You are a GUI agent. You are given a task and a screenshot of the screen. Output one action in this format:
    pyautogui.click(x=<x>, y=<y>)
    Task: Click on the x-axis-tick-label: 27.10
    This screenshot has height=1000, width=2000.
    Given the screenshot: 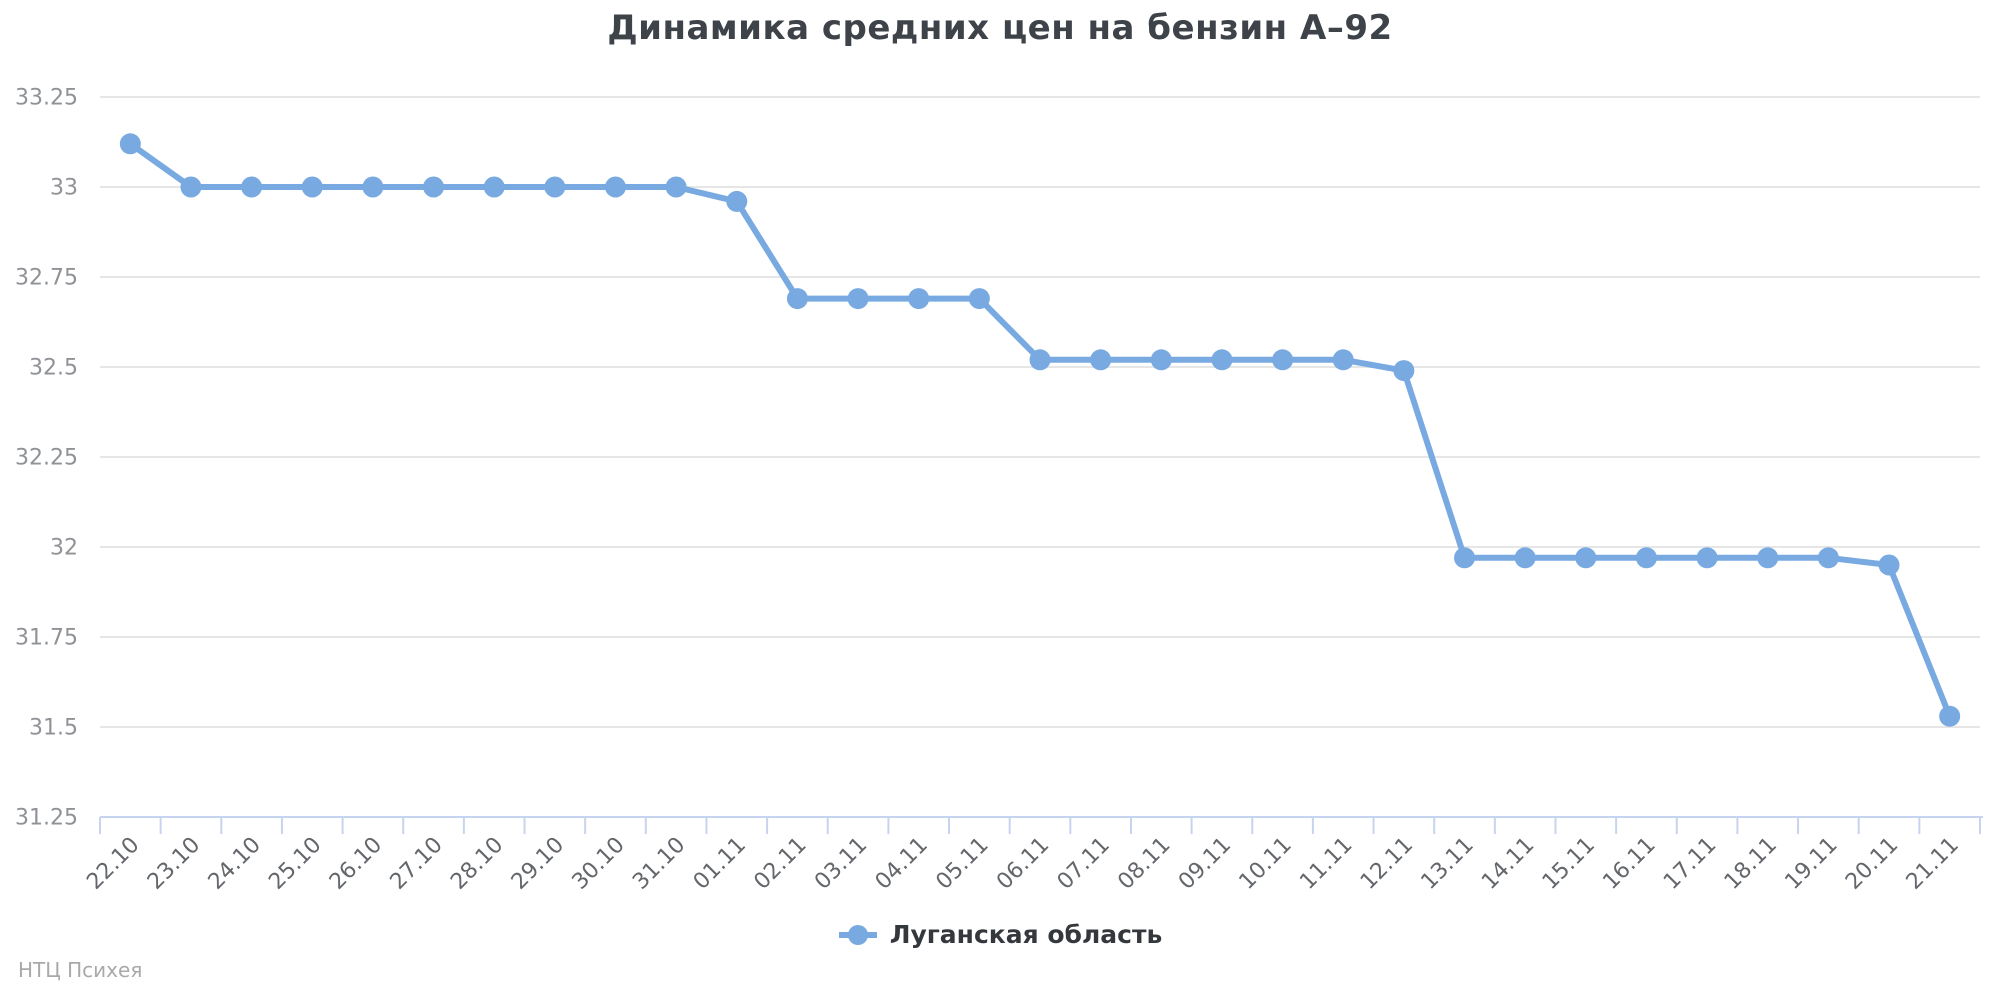 What is the action you would take?
    pyautogui.click(x=417, y=864)
    